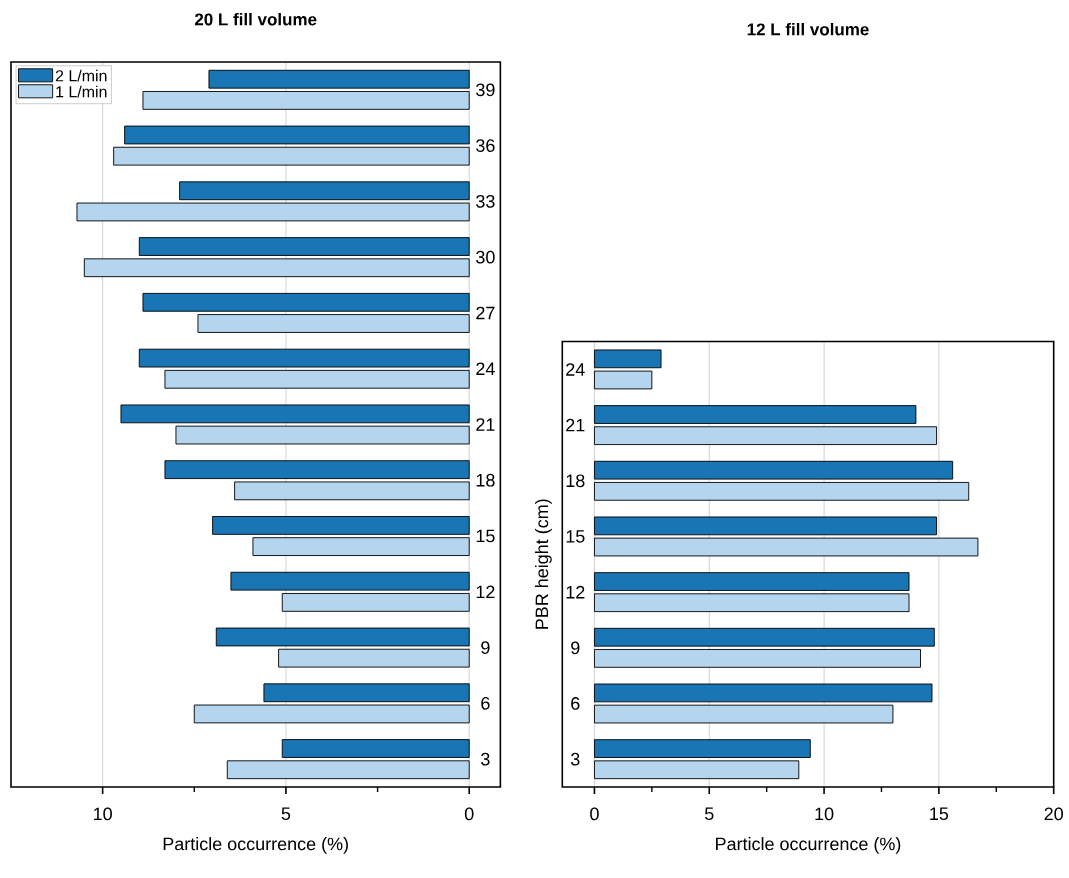  Describe the element at coordinates (255, 19) in the screenshot. I see `chart-title: 20 L fill volume` at that location.